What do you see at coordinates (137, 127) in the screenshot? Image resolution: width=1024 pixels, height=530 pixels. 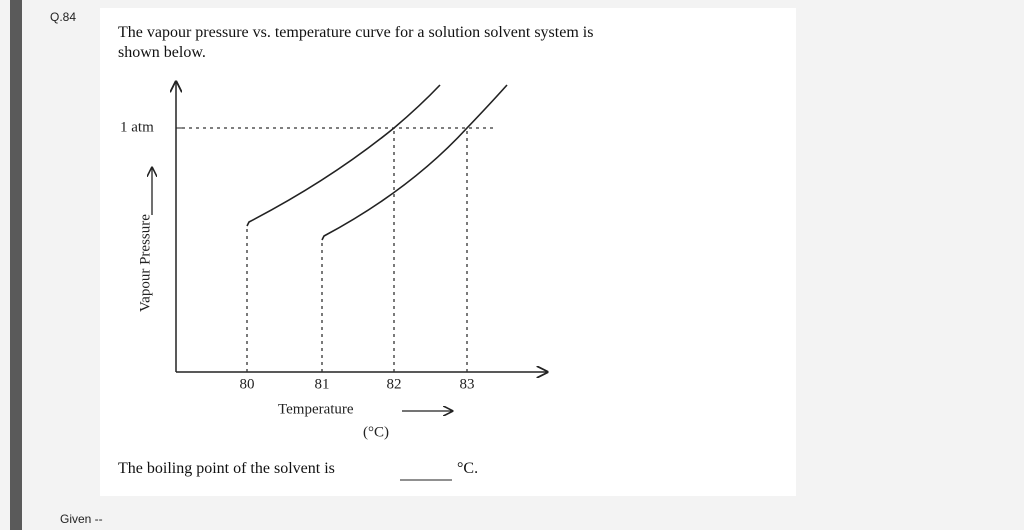 I see `y-mark-label: 1 atm` at bounding box center [137, 127].